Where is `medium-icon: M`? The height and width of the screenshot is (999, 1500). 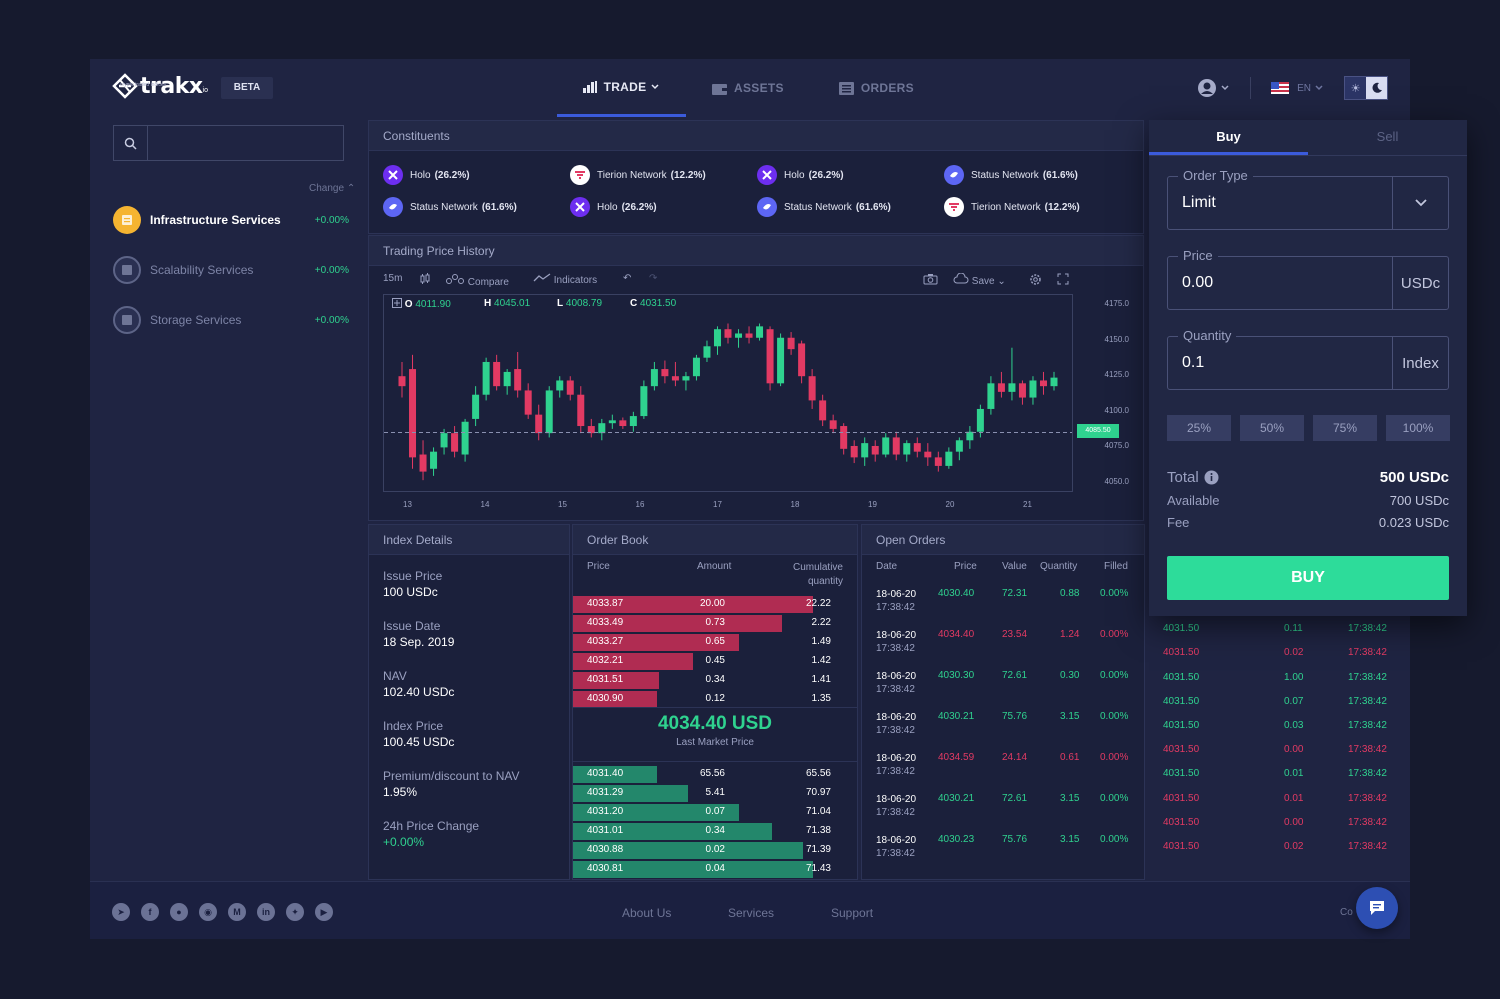 medium-icon: M is located at coordinates (237, 912).